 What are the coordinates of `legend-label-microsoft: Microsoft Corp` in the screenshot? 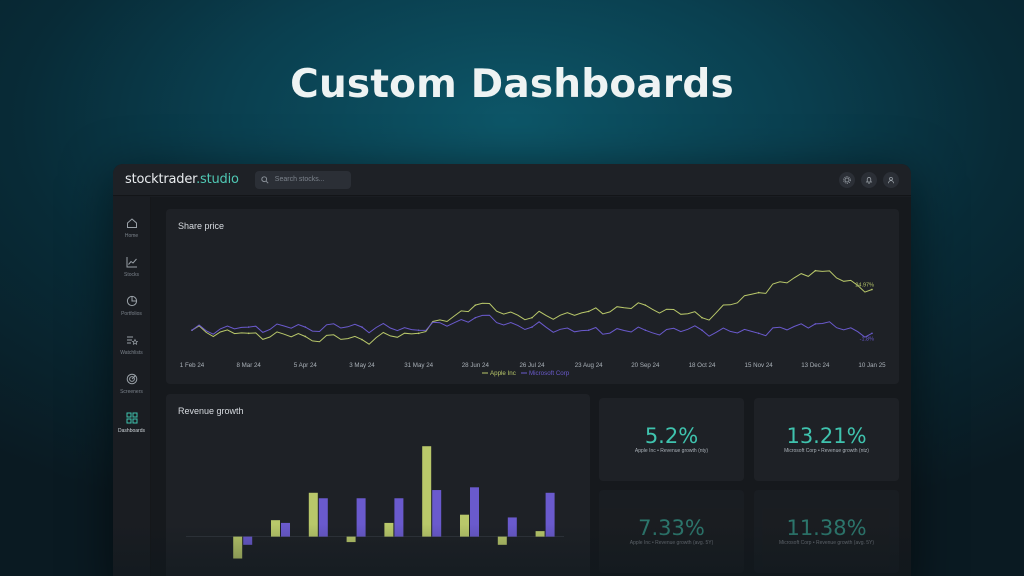 It's located at (549, 373).